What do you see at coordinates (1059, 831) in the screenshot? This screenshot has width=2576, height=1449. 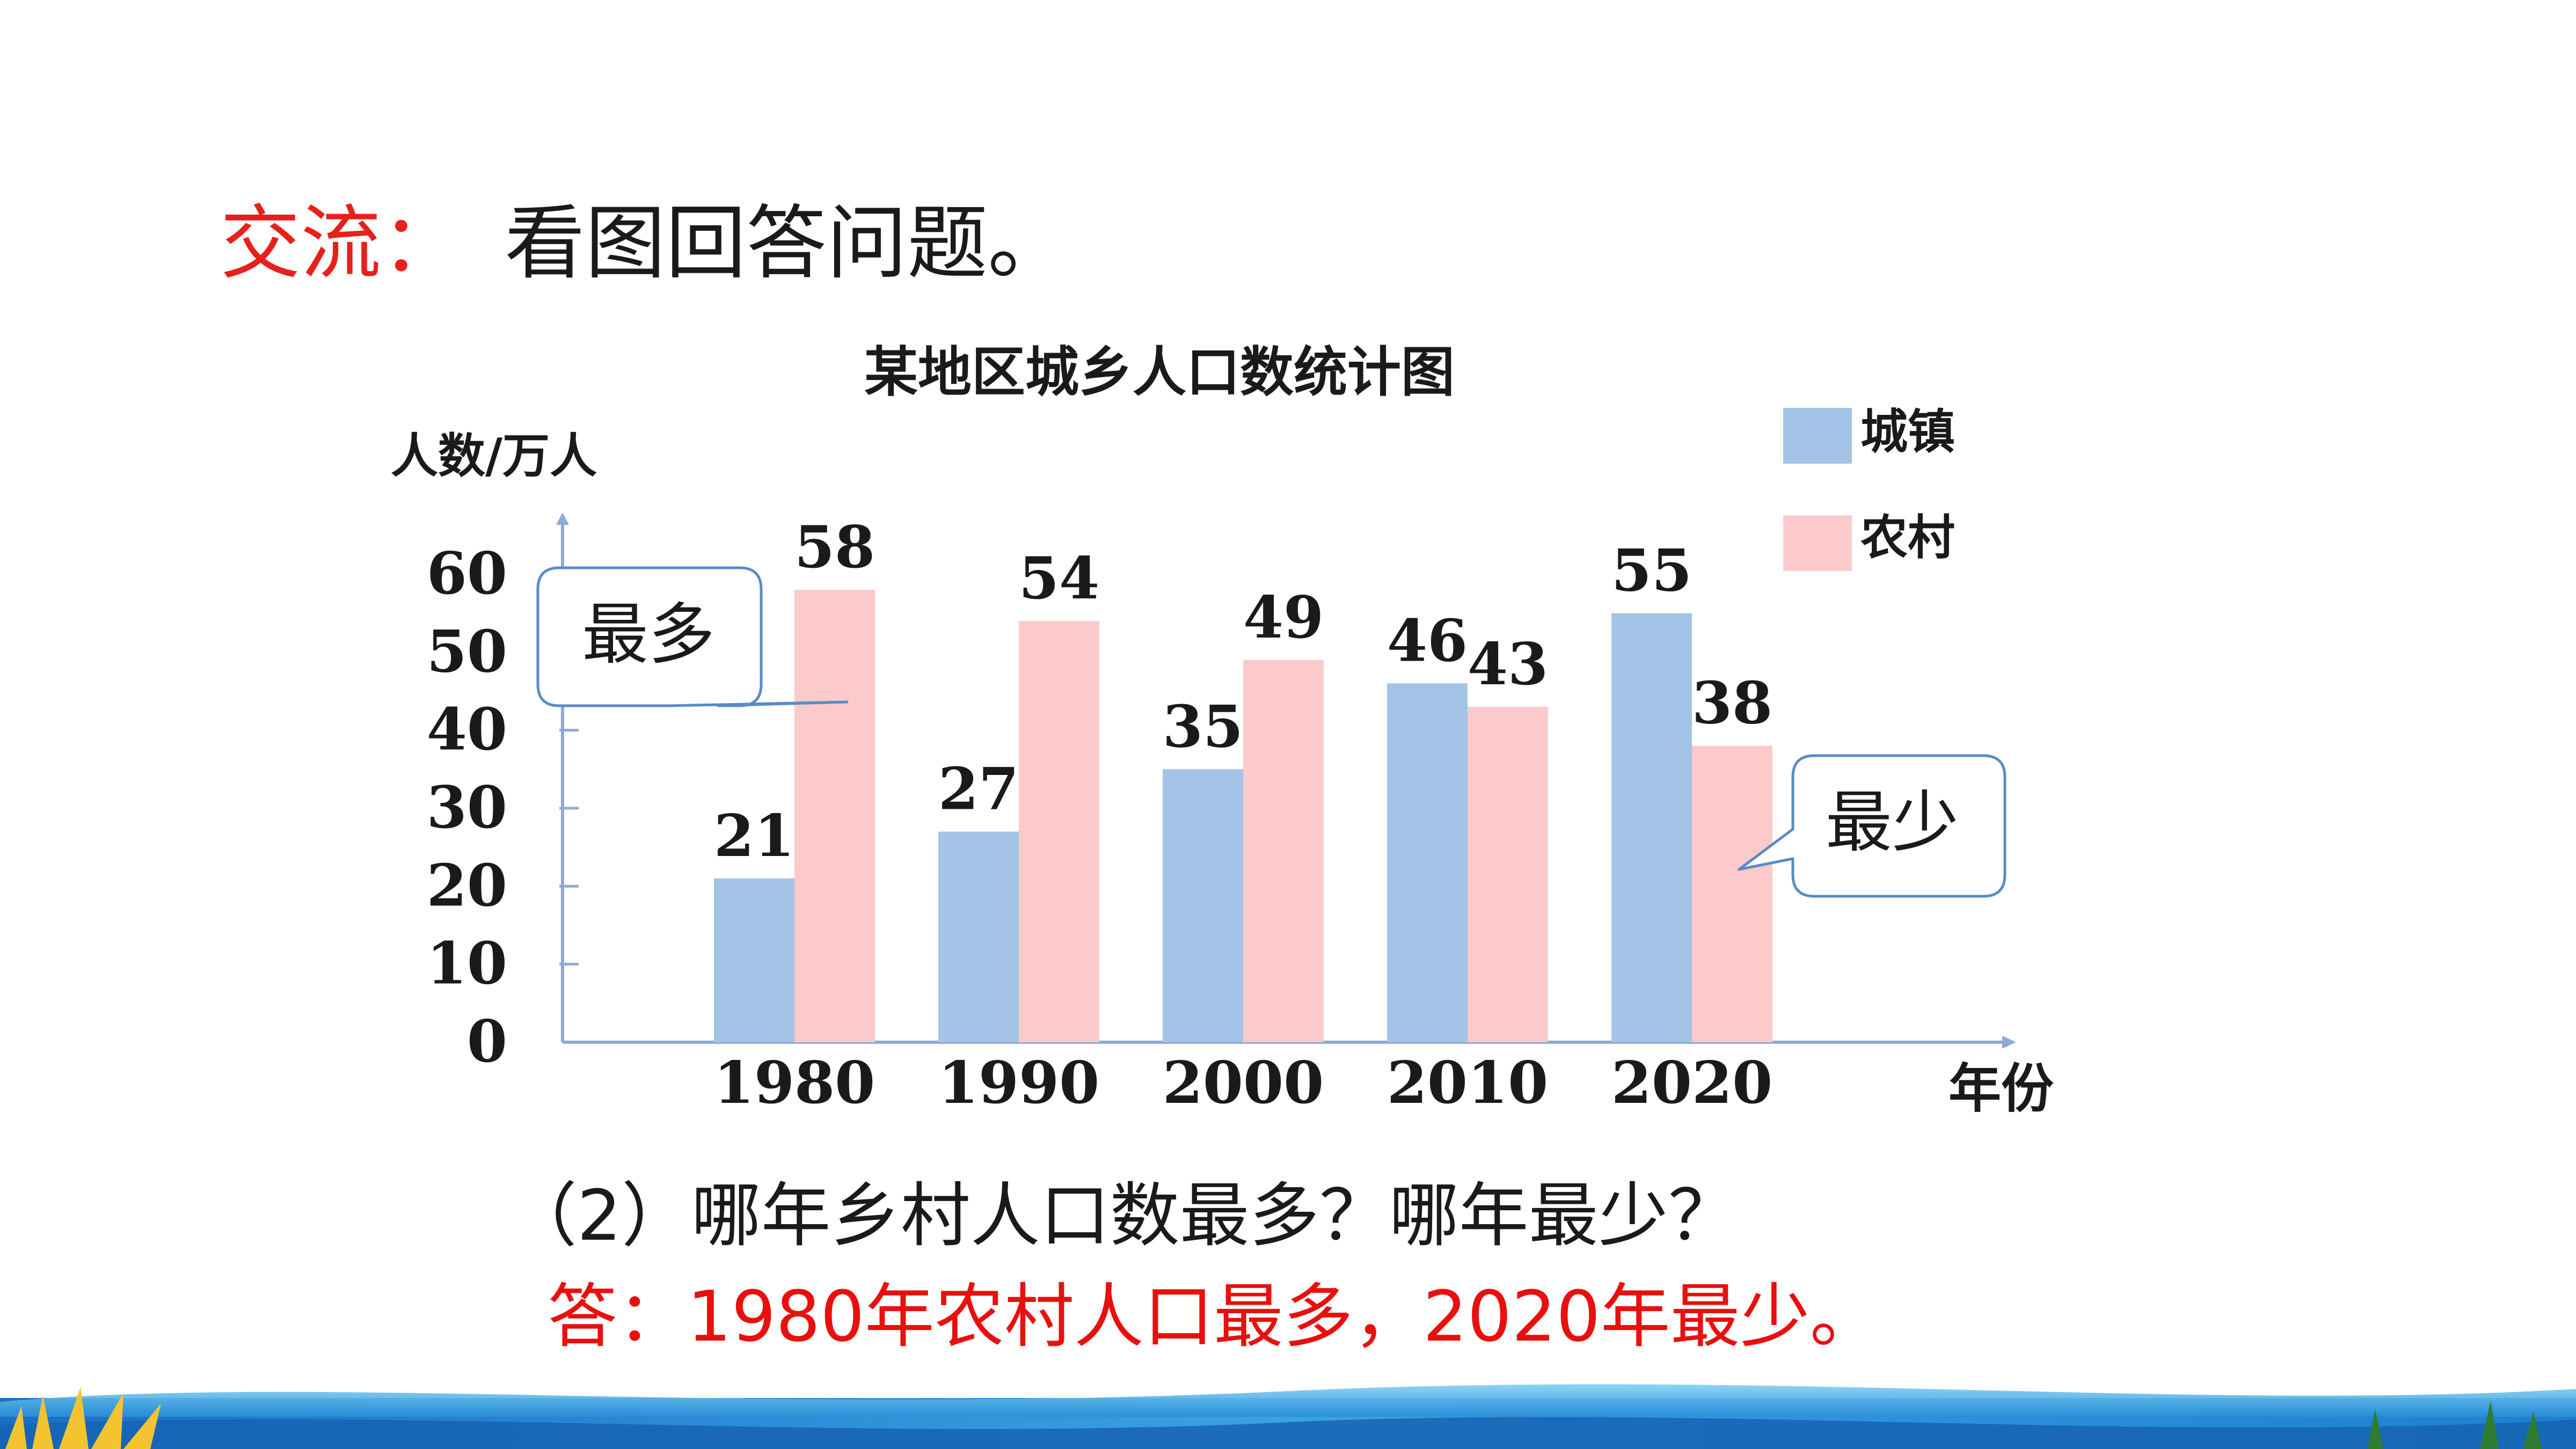 I see `bar-rural-1990` at bounding box center [1059, 831].